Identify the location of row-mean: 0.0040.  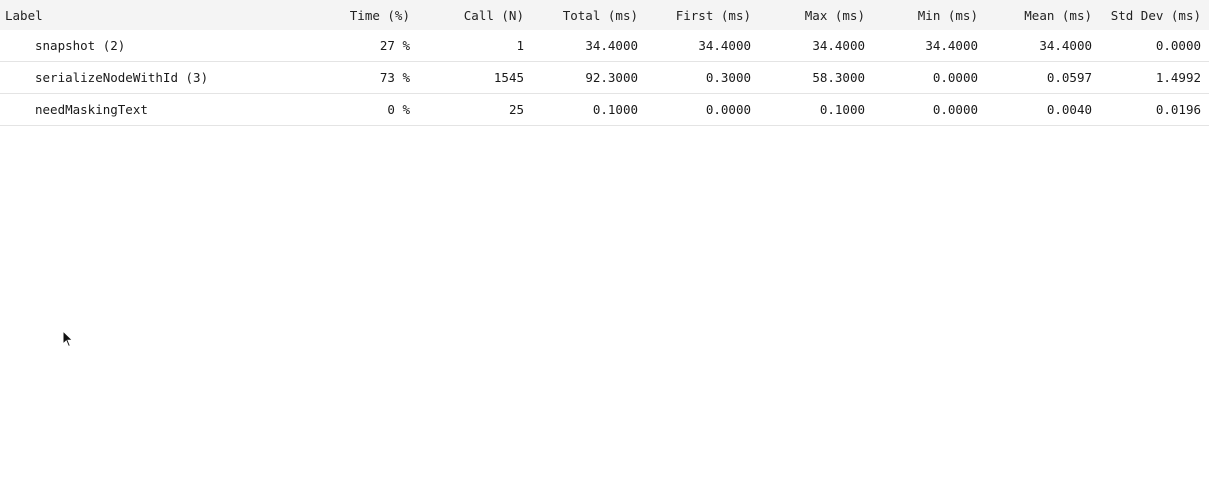
(1069, 109).